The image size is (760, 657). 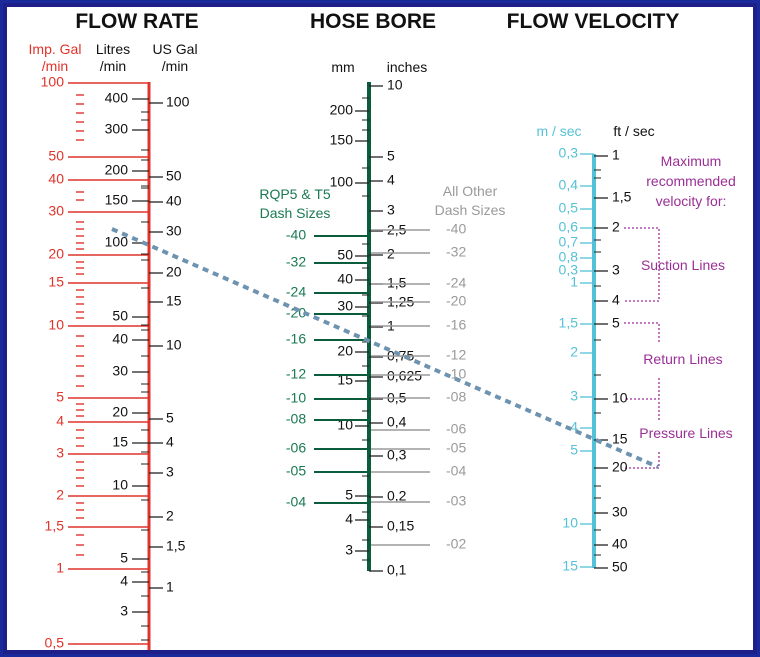 I want to click on imp-gal-tick-label: 4, so click(x=60, y=421).